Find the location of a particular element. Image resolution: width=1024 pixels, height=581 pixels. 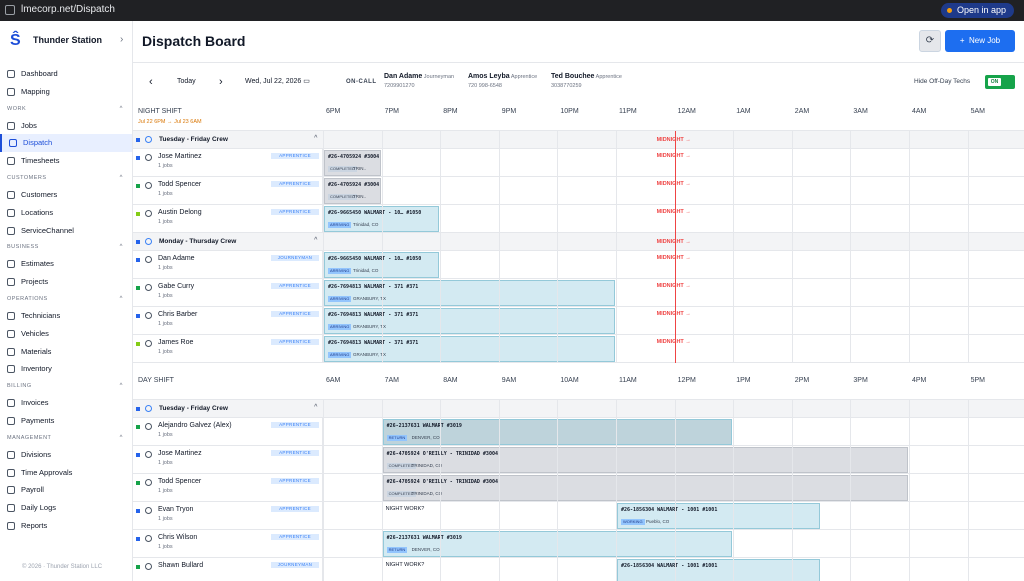

hour-label: 4AM is located at coordinates (919, 111).